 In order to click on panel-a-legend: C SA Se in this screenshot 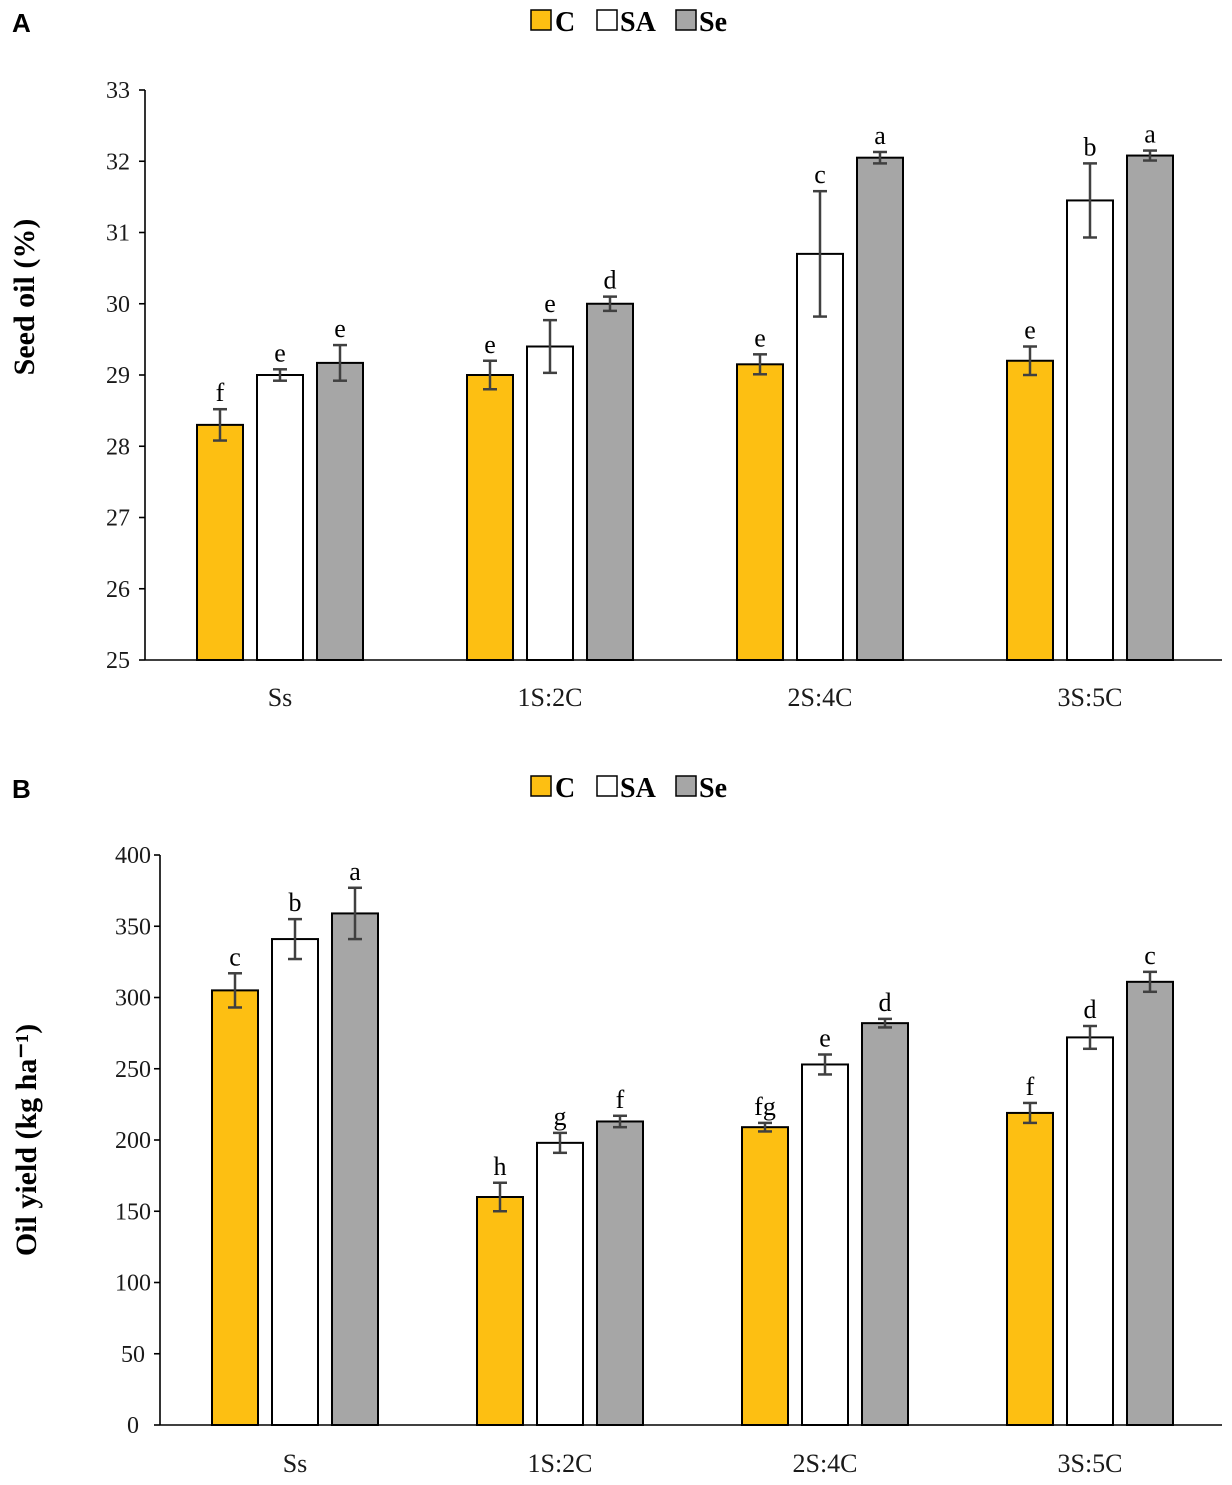, I will do `click(628, 22)`.